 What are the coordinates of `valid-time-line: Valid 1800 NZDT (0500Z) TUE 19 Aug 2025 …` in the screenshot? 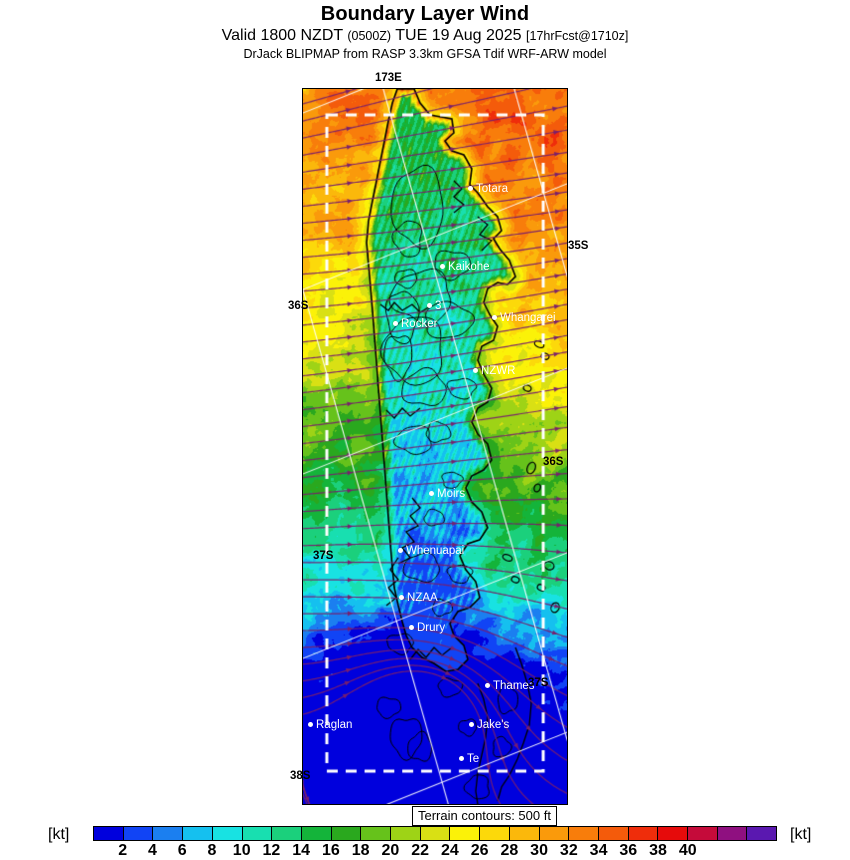 It's located at (425, 36).